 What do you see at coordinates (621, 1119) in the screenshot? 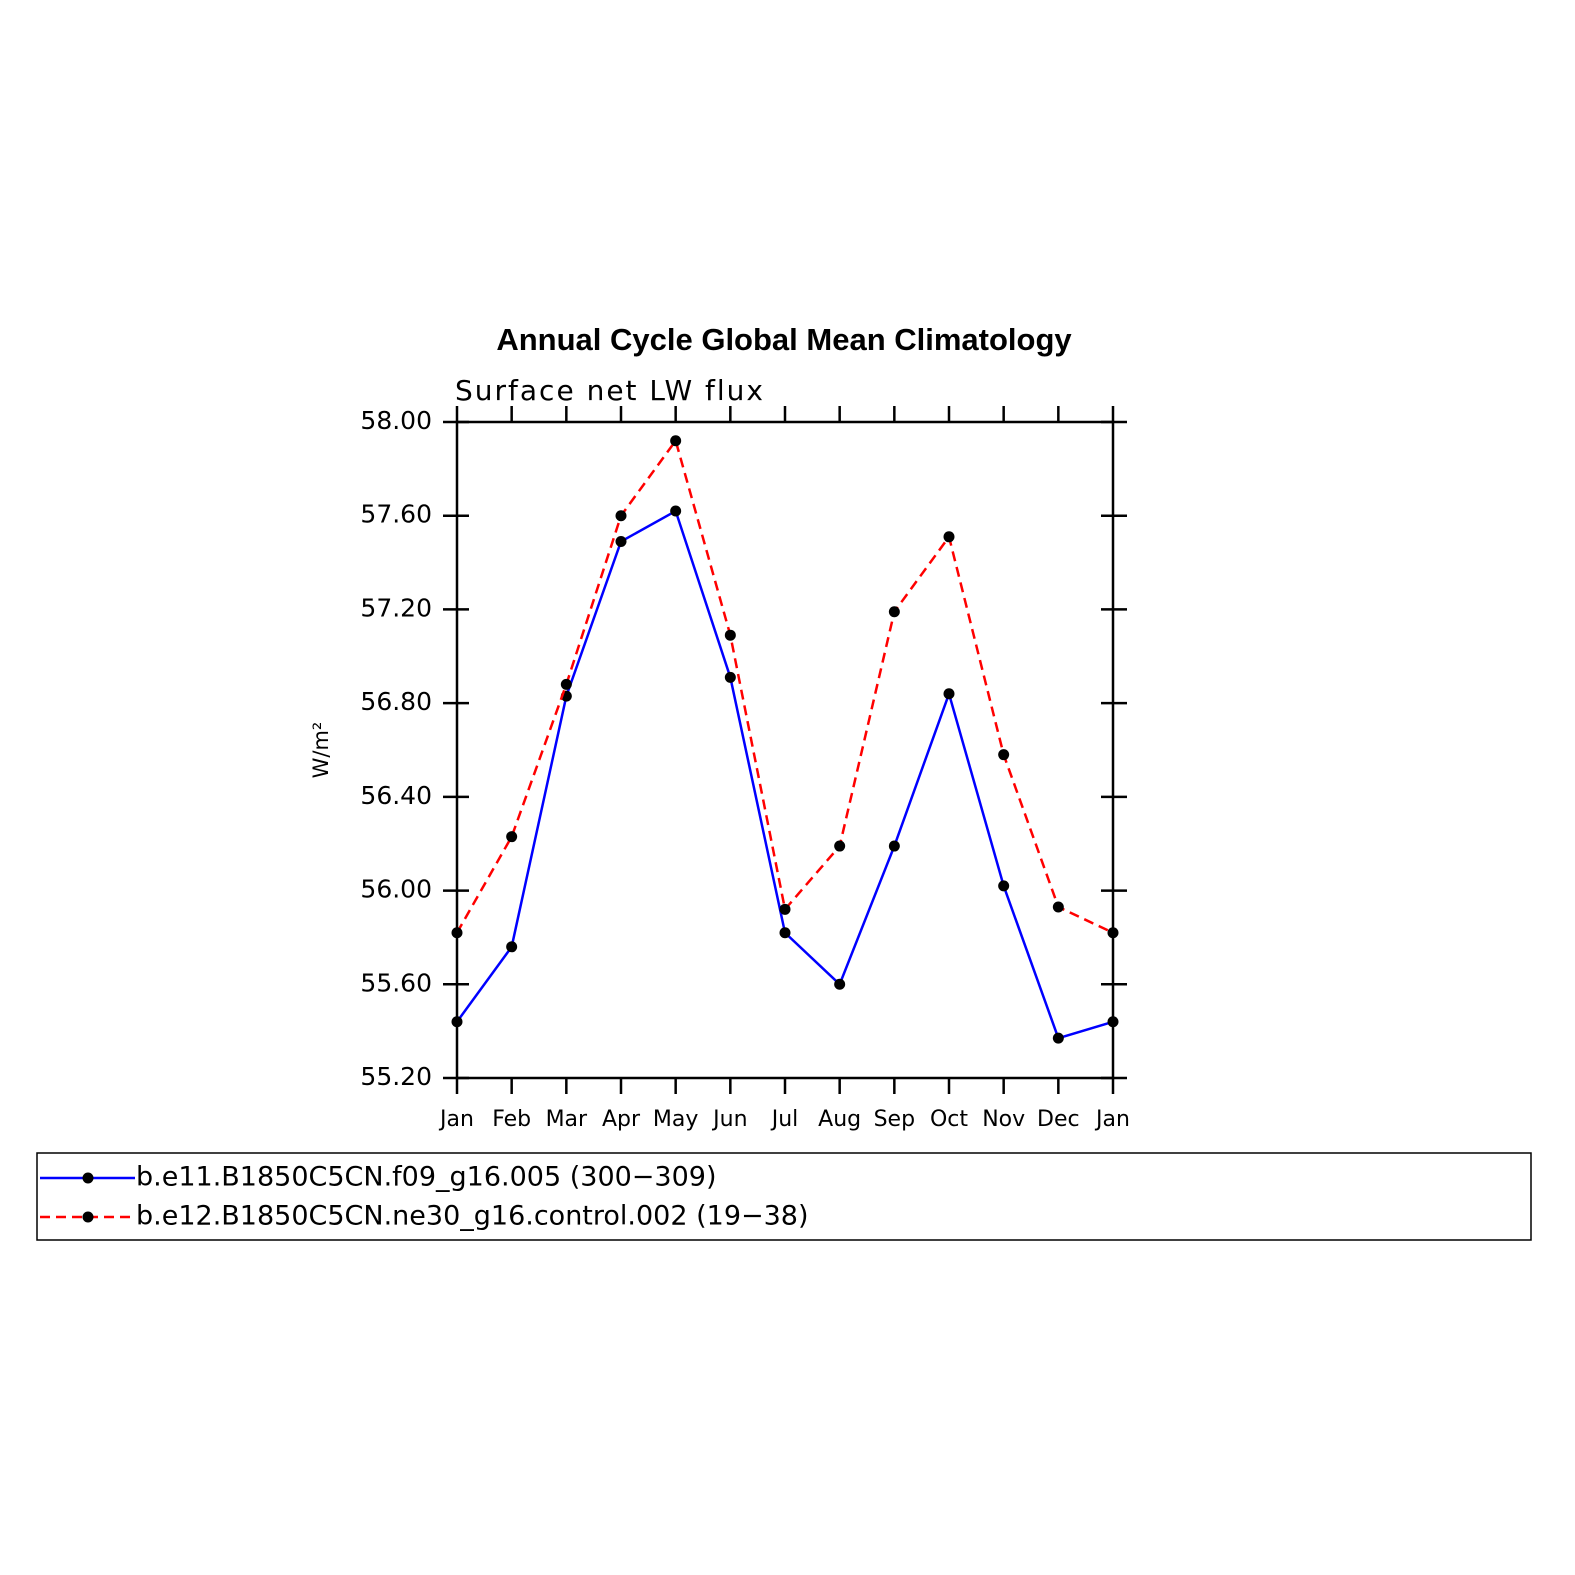
I see `x-tick-label: Apr` at bounding box center [621, 1119].